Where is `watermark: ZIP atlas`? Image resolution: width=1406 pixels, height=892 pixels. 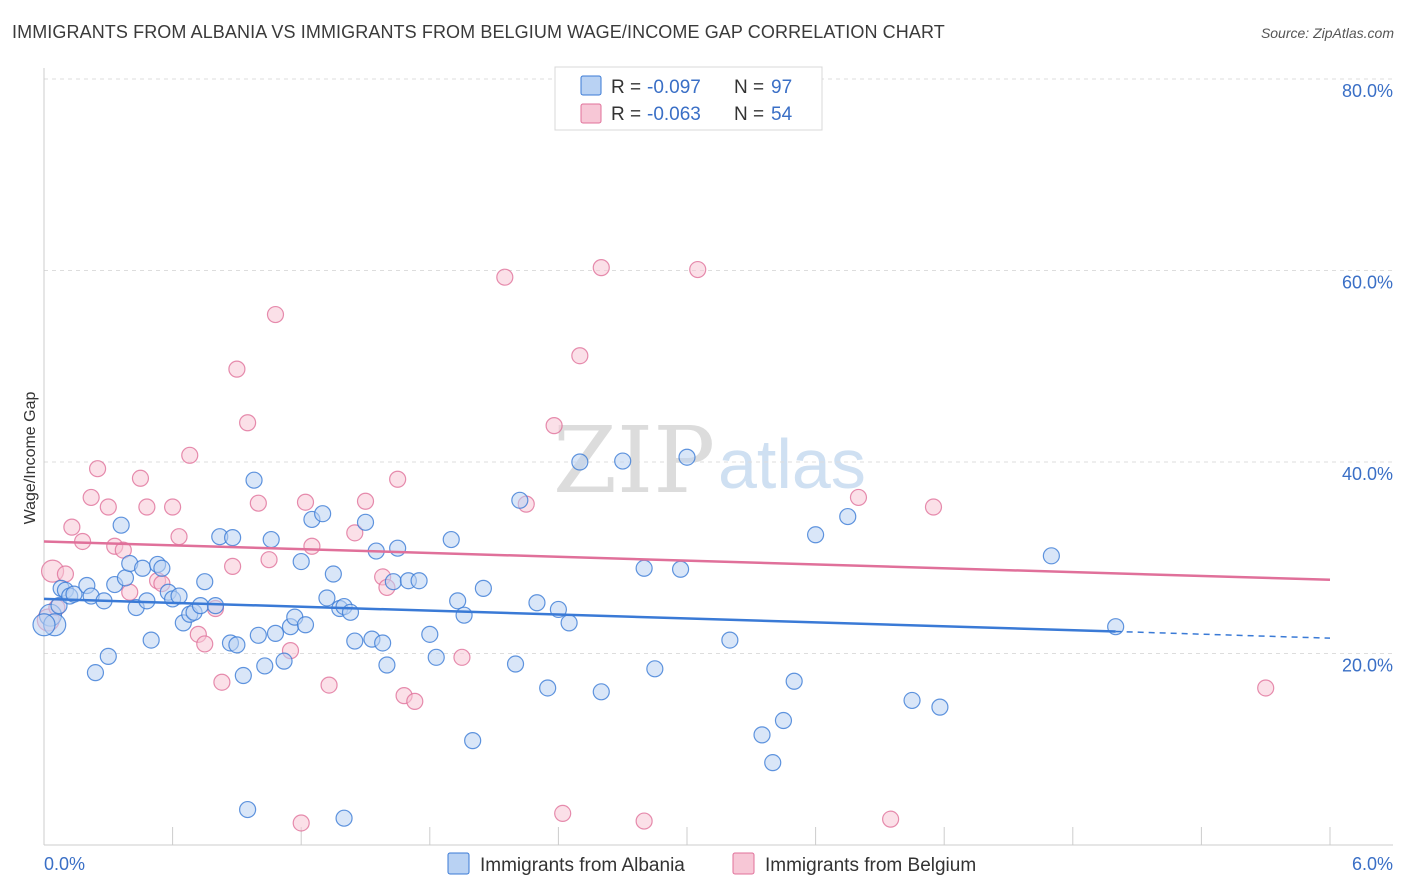 watermark: ZIP atlas is located at coordinates (709, 460).